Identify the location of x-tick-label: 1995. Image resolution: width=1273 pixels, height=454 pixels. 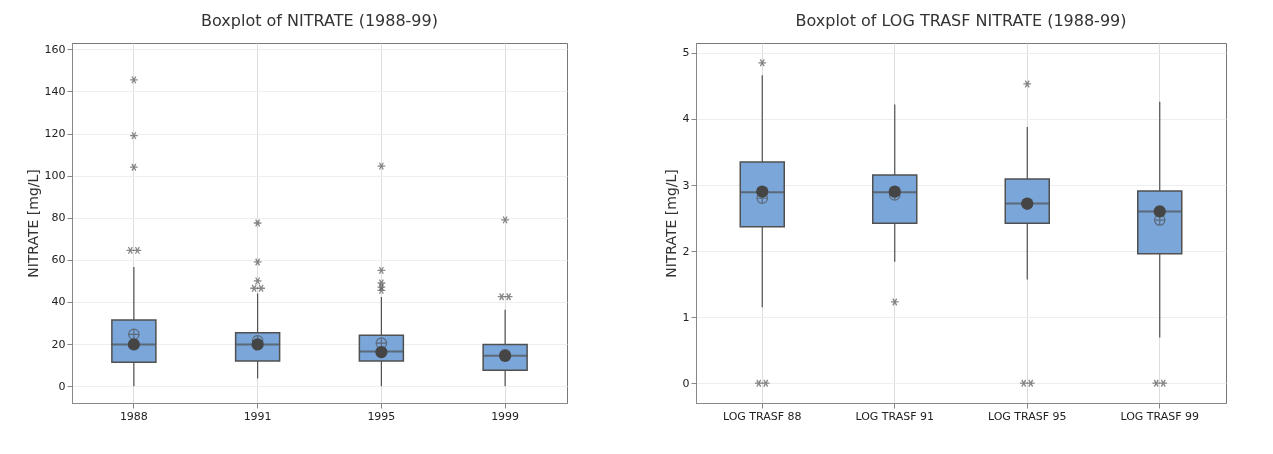
(381, 416).